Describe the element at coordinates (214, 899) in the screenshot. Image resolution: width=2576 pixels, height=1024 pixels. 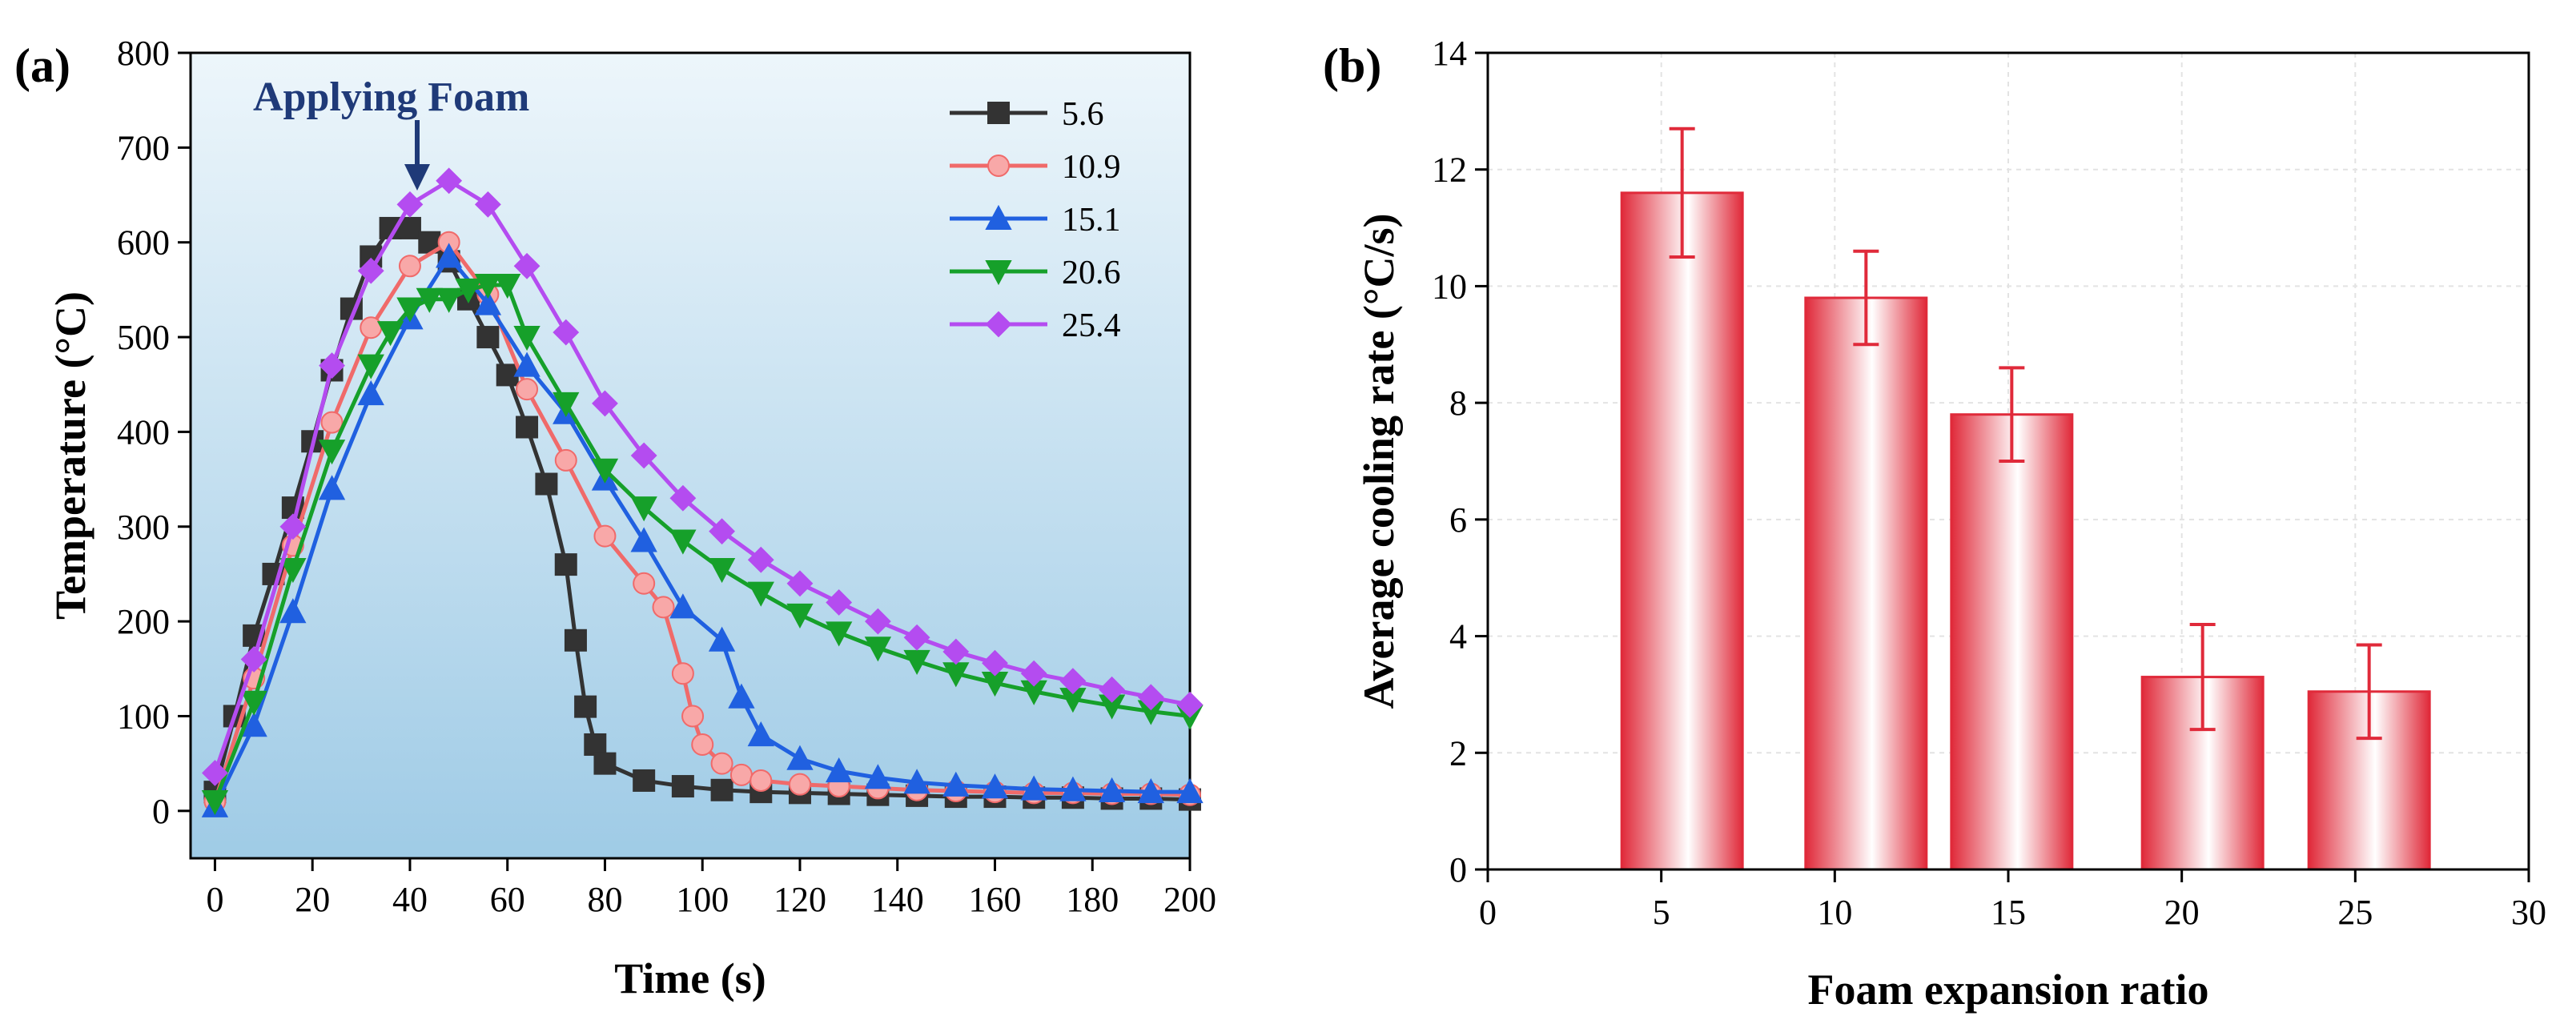
I see `panel-a-x-tick-label: 0` at that location.